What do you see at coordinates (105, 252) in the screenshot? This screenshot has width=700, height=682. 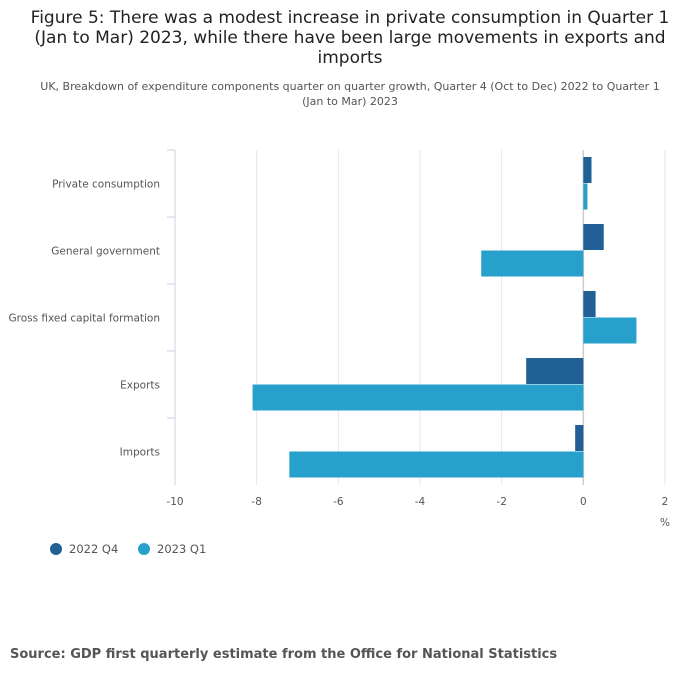 I see `y-tick-label: General government` at bounding box center [105, 252].